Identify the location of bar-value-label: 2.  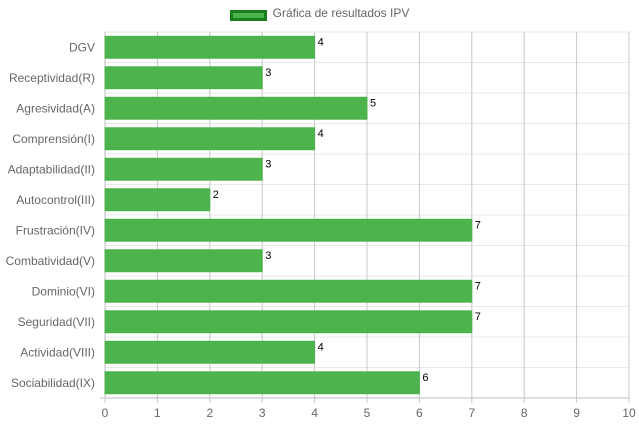
(216, 195).